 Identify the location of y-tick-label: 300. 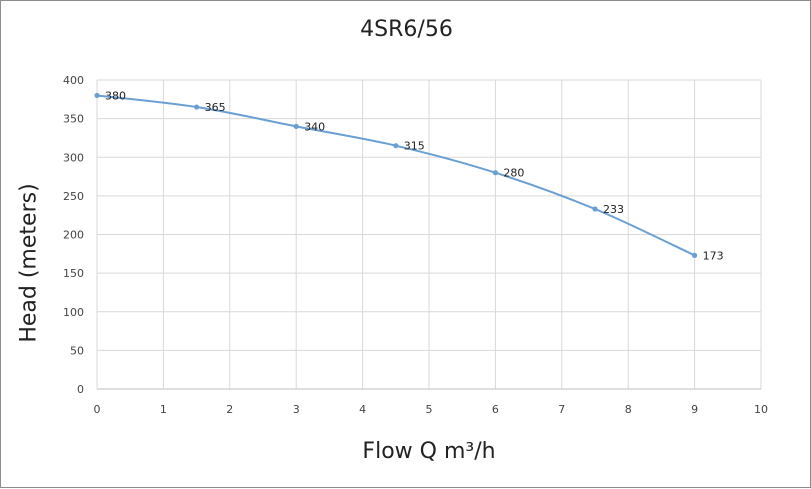
(73, 157).